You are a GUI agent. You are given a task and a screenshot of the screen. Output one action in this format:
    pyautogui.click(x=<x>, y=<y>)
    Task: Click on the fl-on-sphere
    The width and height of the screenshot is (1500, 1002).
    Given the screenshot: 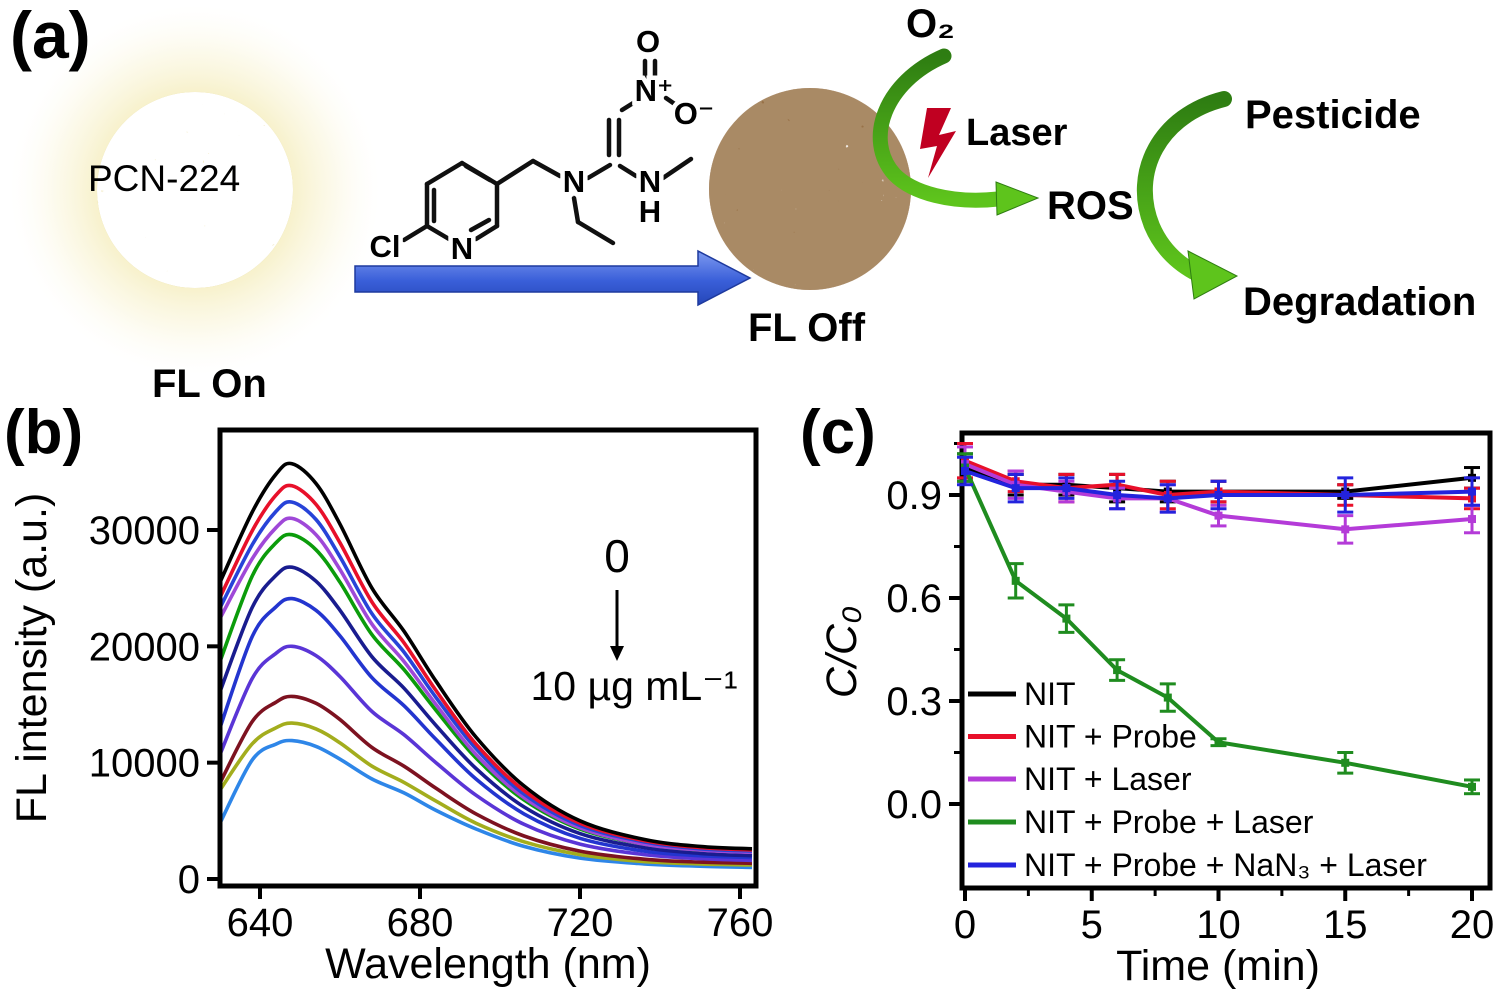 What is the action you would take?
    pyautogui.click(x=195, y=190)
    